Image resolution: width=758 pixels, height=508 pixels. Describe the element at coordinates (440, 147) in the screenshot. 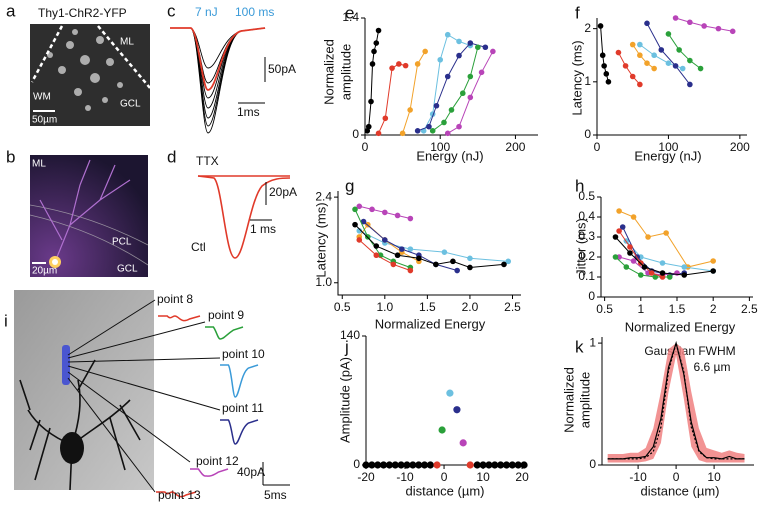

I see `x-tick-label: 100` at that location.